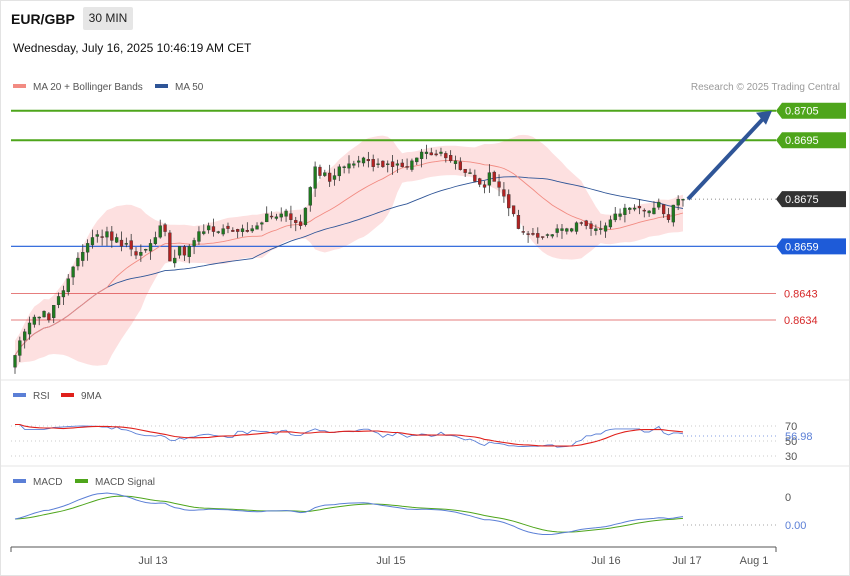  I want to click on legend-label: 9MA, so click(91, 396).